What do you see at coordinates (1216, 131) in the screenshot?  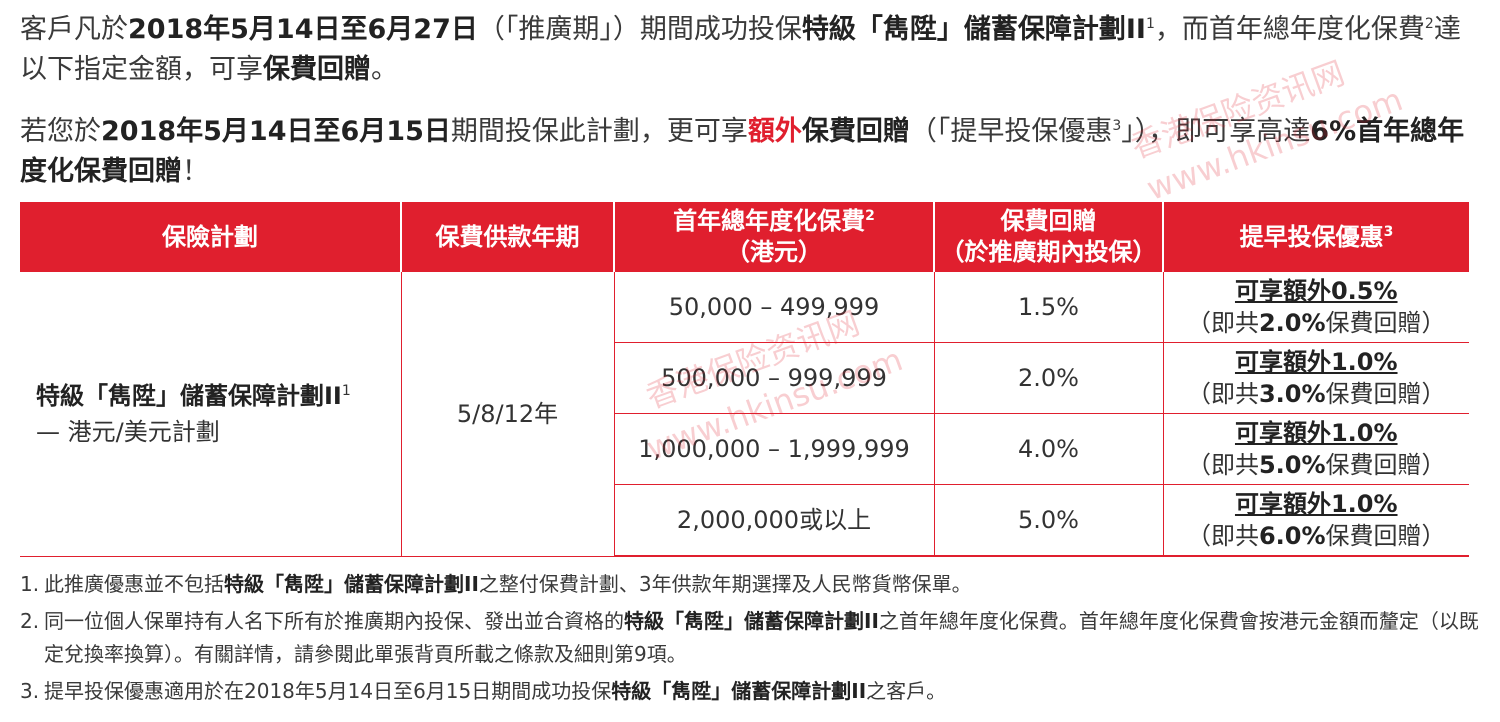 I see `intro-text: 」），即可享高達` at bounding box center [1216, 131].